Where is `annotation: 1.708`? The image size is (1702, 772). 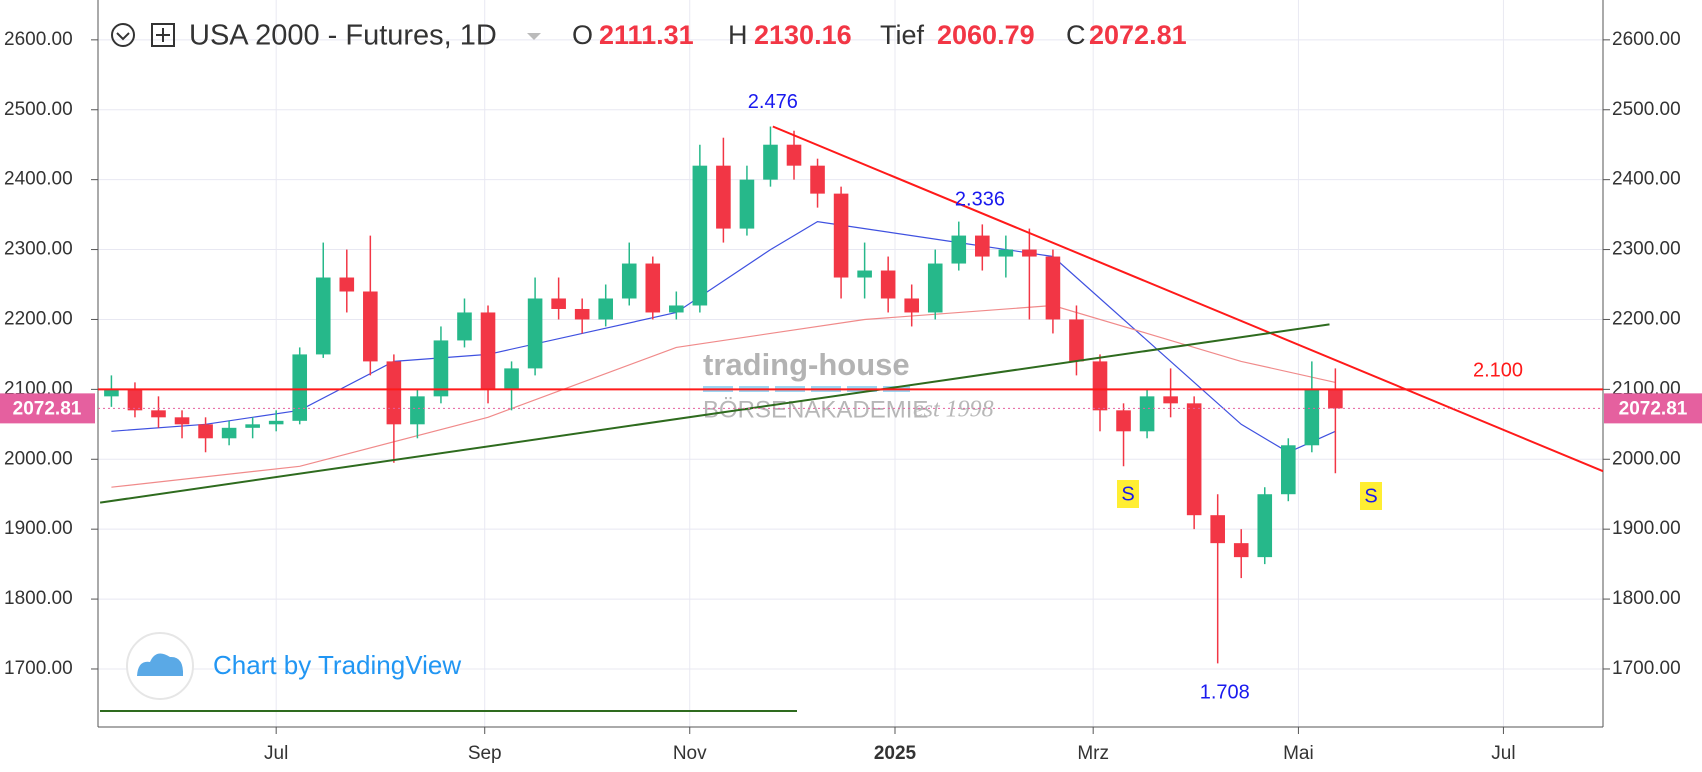
annotation: 1.708 is located at coordinates (1225, 693).